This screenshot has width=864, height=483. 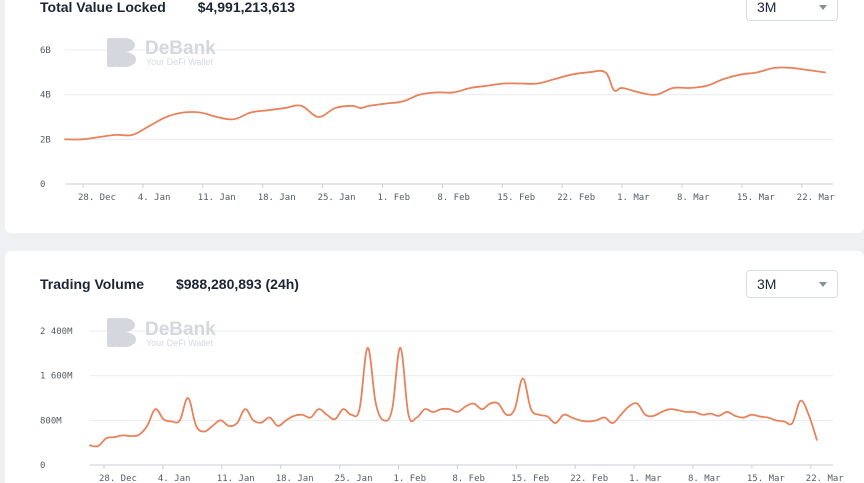 What do you see at coordinates (42, 466) in the screenshot?
I see `volume-y-tick-label: 0` at bounding box center [42, 466].